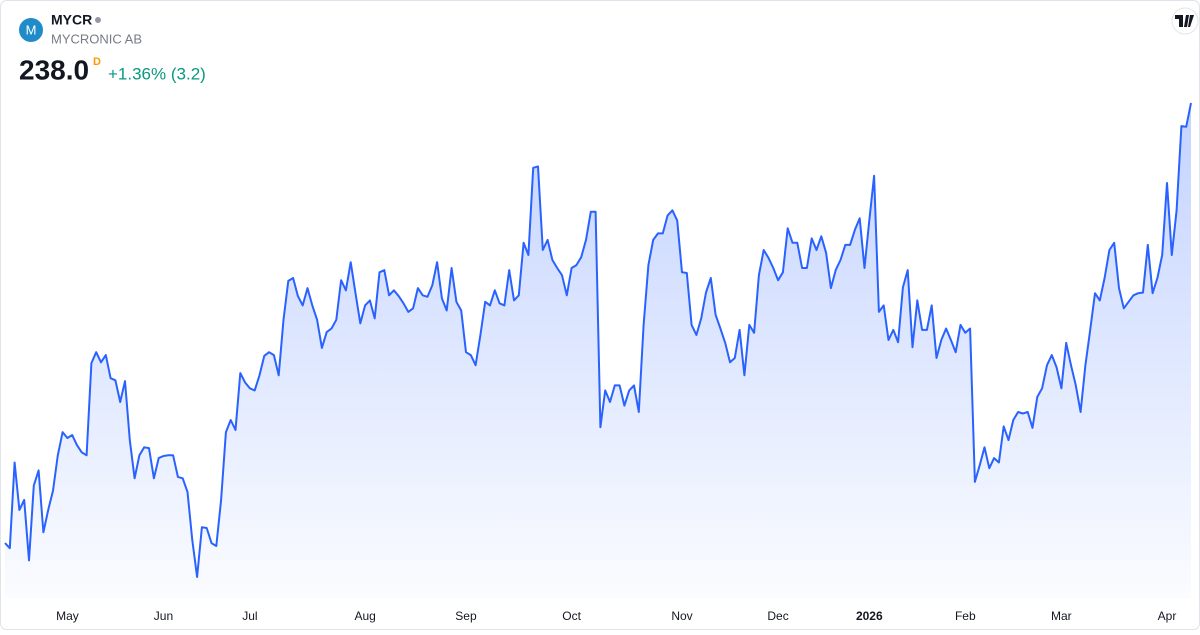 The image size is (1200, 635). I want to click on x-tick-label: Dec, so click(777, 616).